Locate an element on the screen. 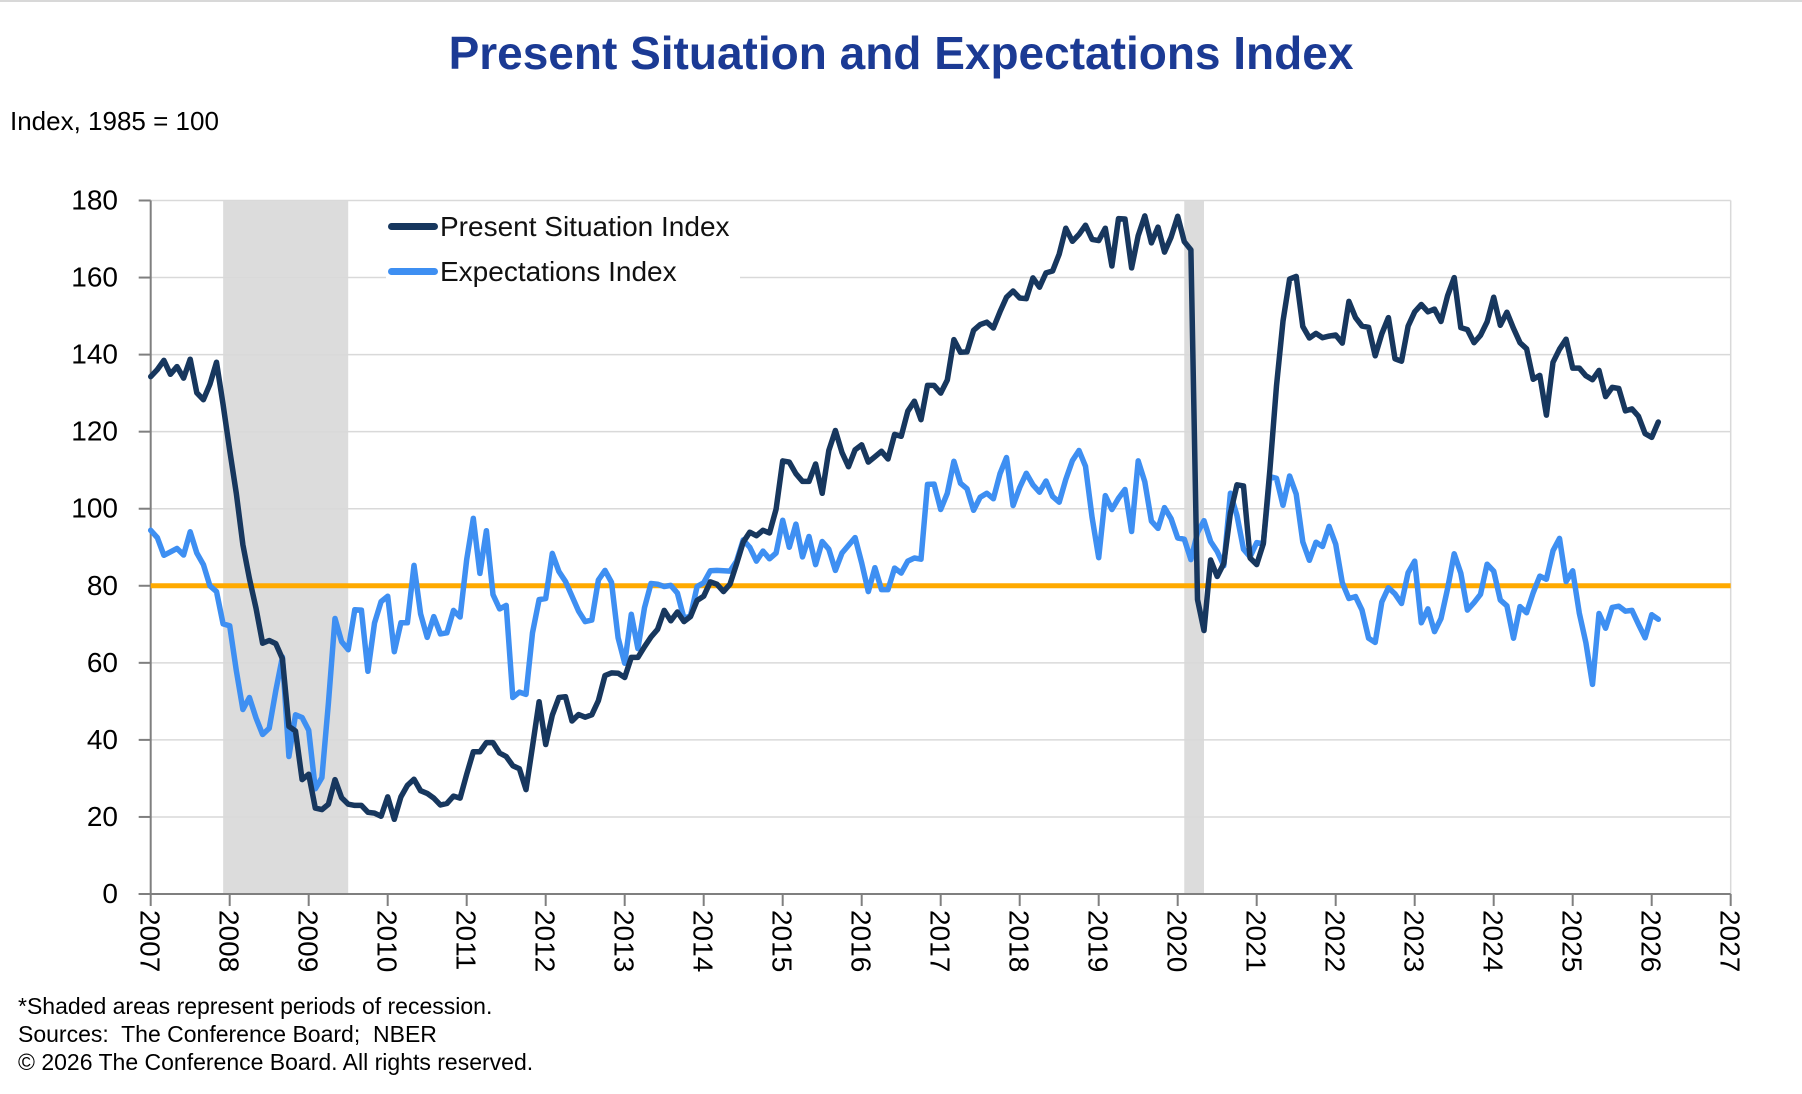  x-axis-label: 2026 is located at coordinates (1651, 941).